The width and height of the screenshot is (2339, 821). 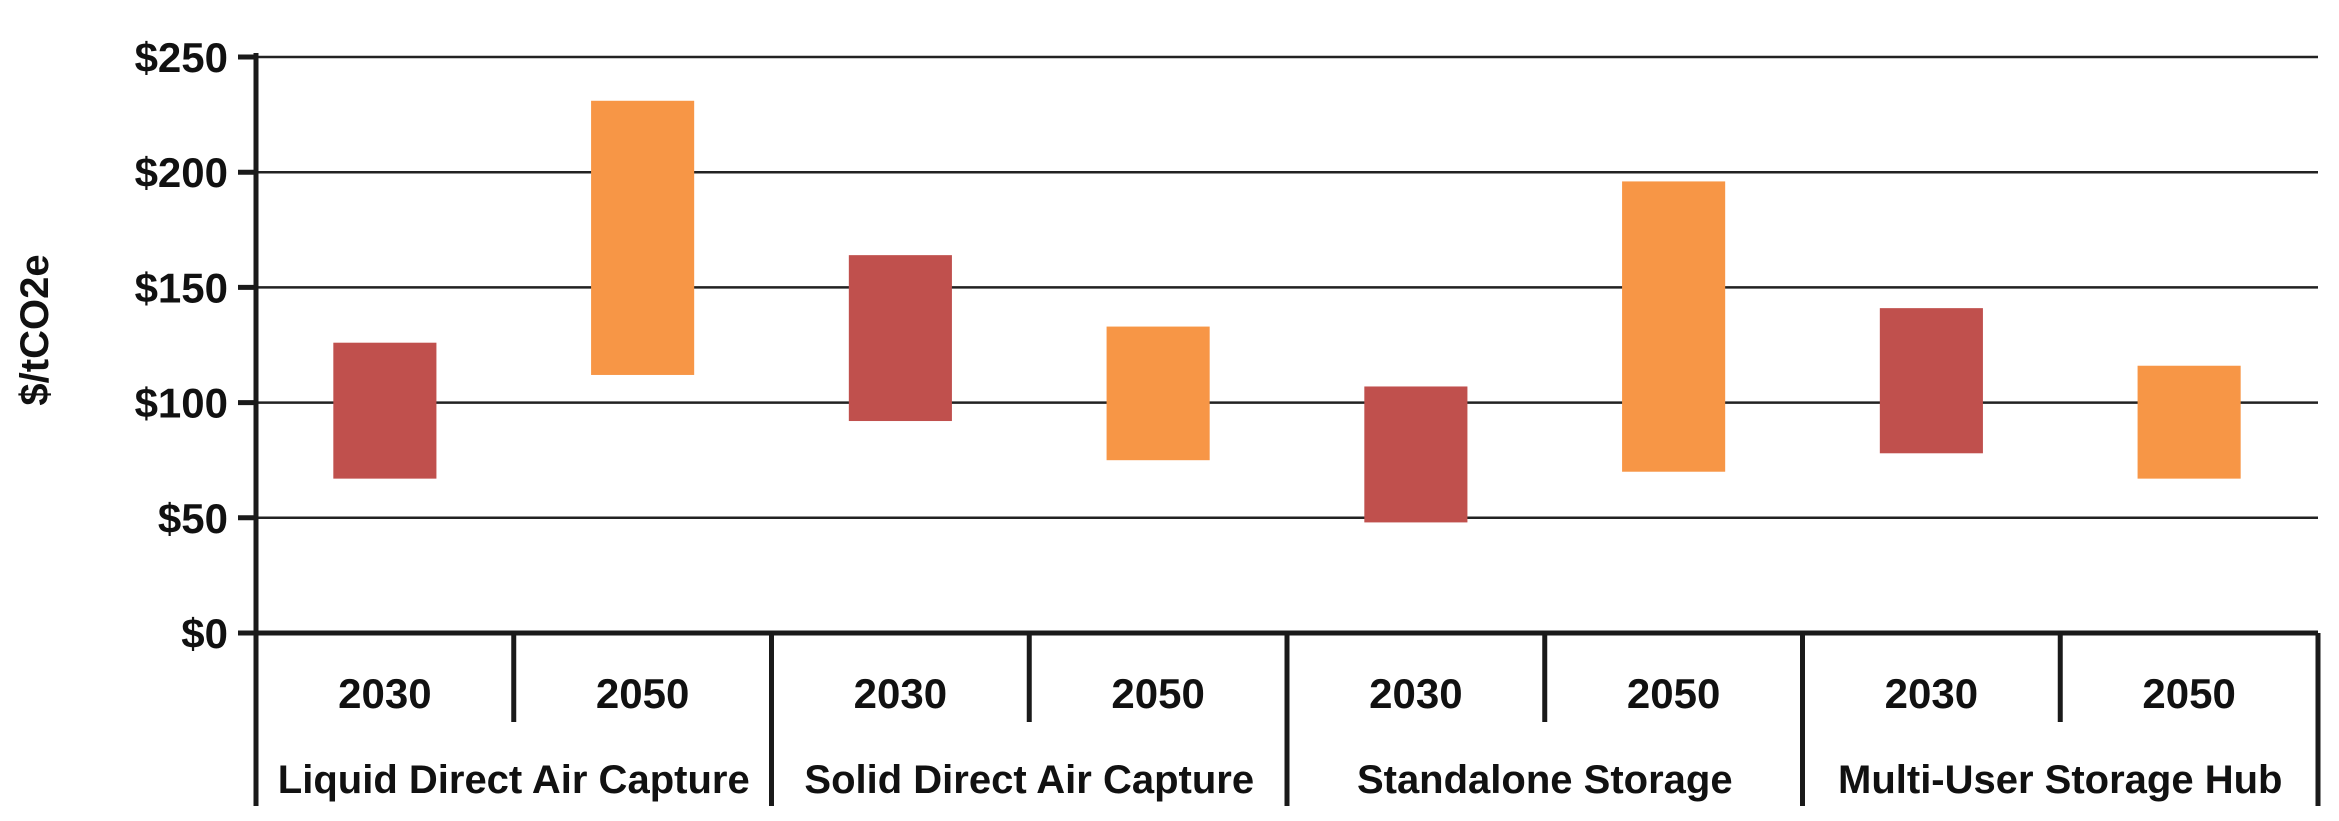 I want to click on y-tick-label: $50, so click(x=193, y=518).